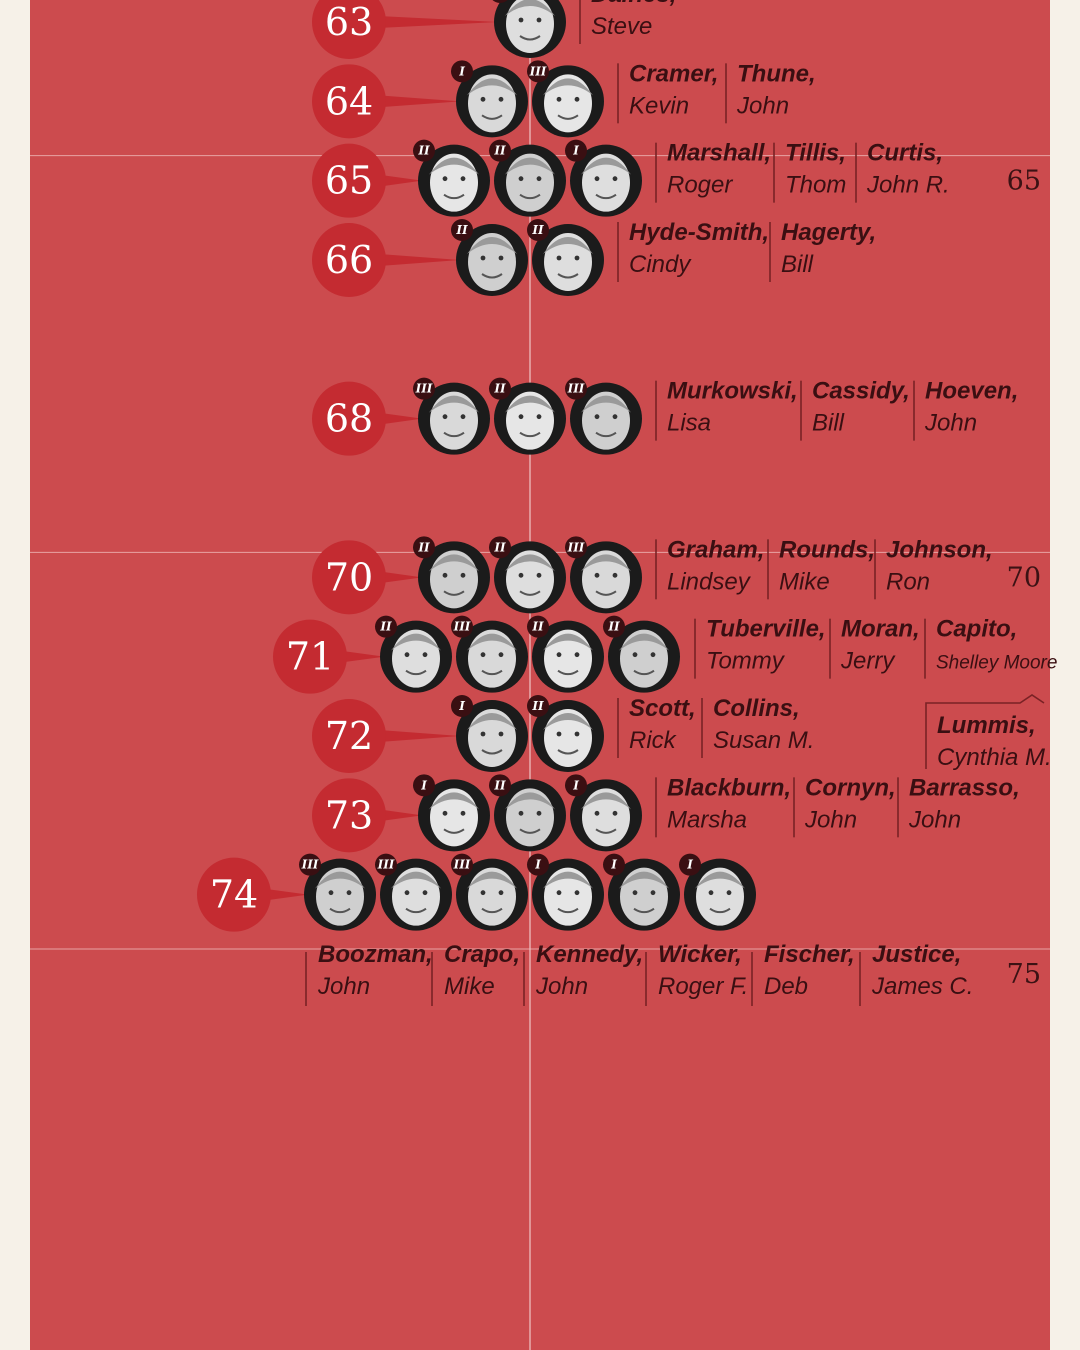  Describe the element at coordinates (703, 986) in the screenshot. I see `senator-first-name: Roger F.` at that location.